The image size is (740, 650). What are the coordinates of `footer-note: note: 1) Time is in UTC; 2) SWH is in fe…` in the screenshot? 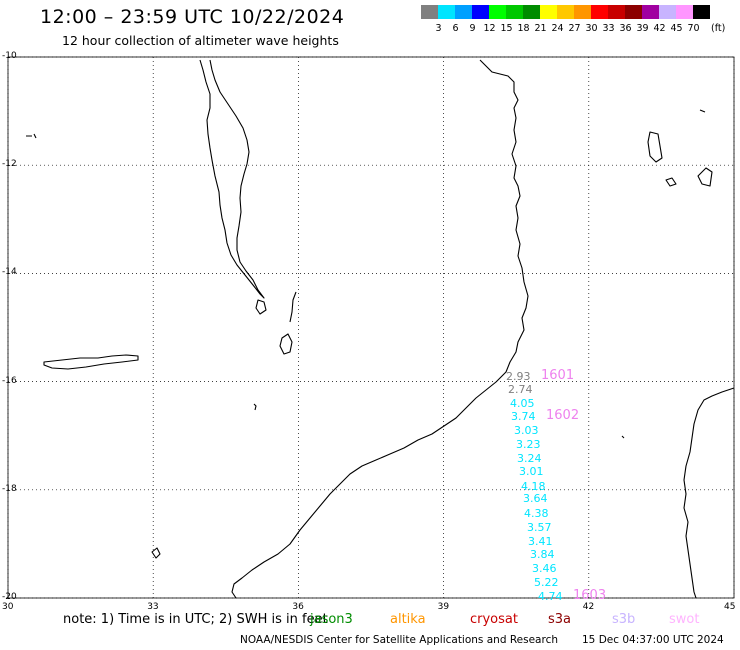 It's located at (195, 619).